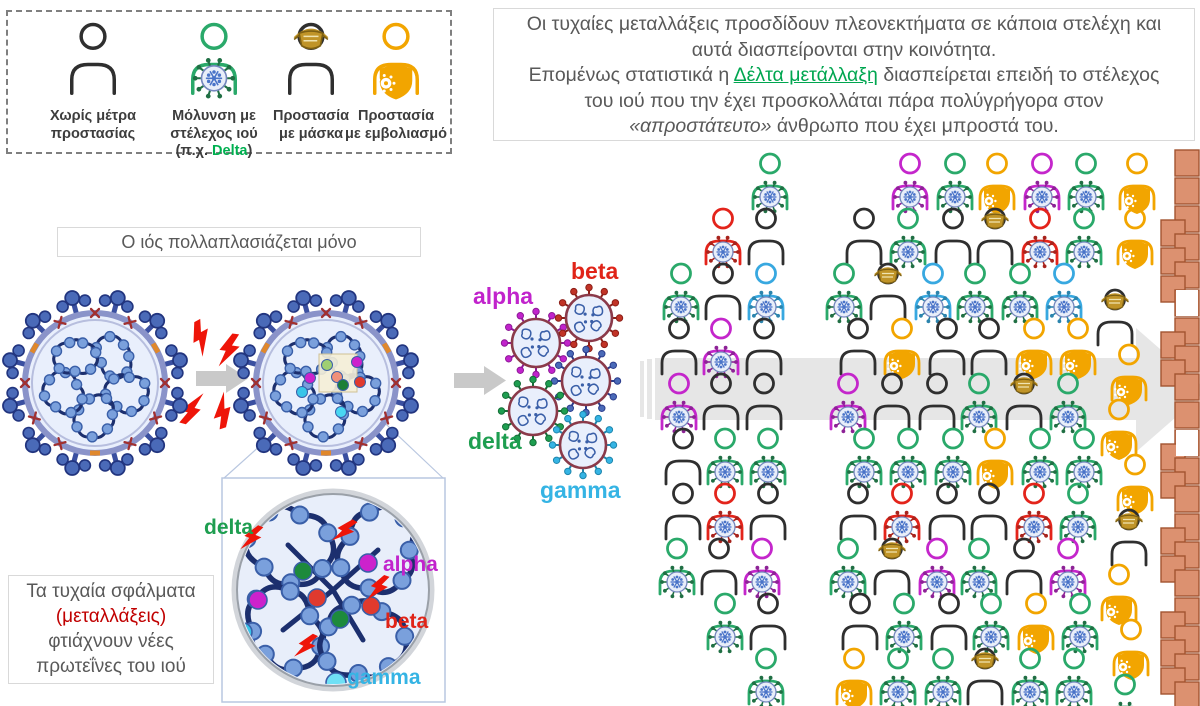 This screenshot has height=706, width=1200. What do you see at coordinates (384, 677) in the screenshot?
I see `magnifier-gamma-label: gamma` at bounding box center [384, 677].